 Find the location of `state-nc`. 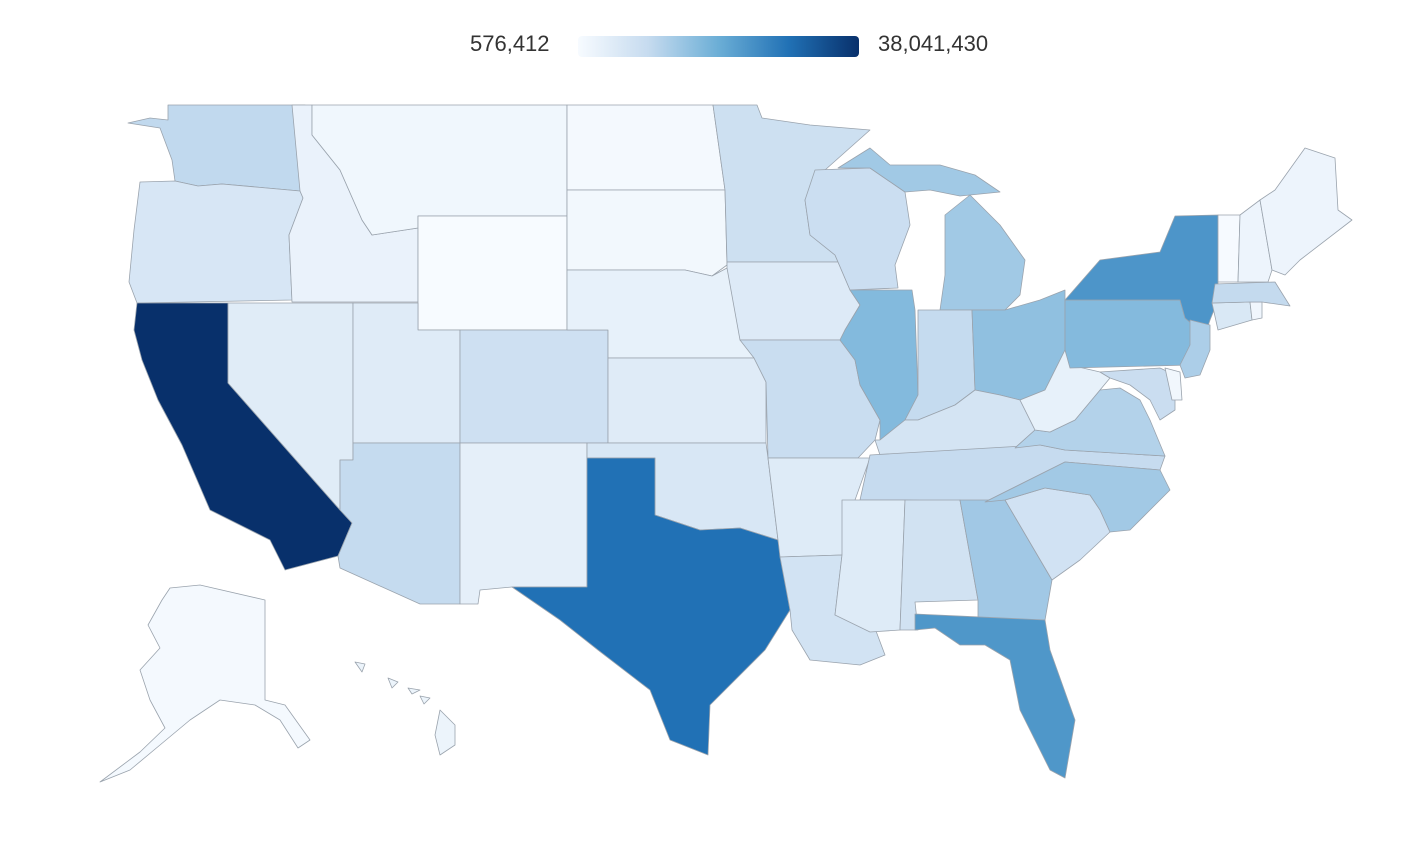

state-nc is located at coordinates (1077, 497).